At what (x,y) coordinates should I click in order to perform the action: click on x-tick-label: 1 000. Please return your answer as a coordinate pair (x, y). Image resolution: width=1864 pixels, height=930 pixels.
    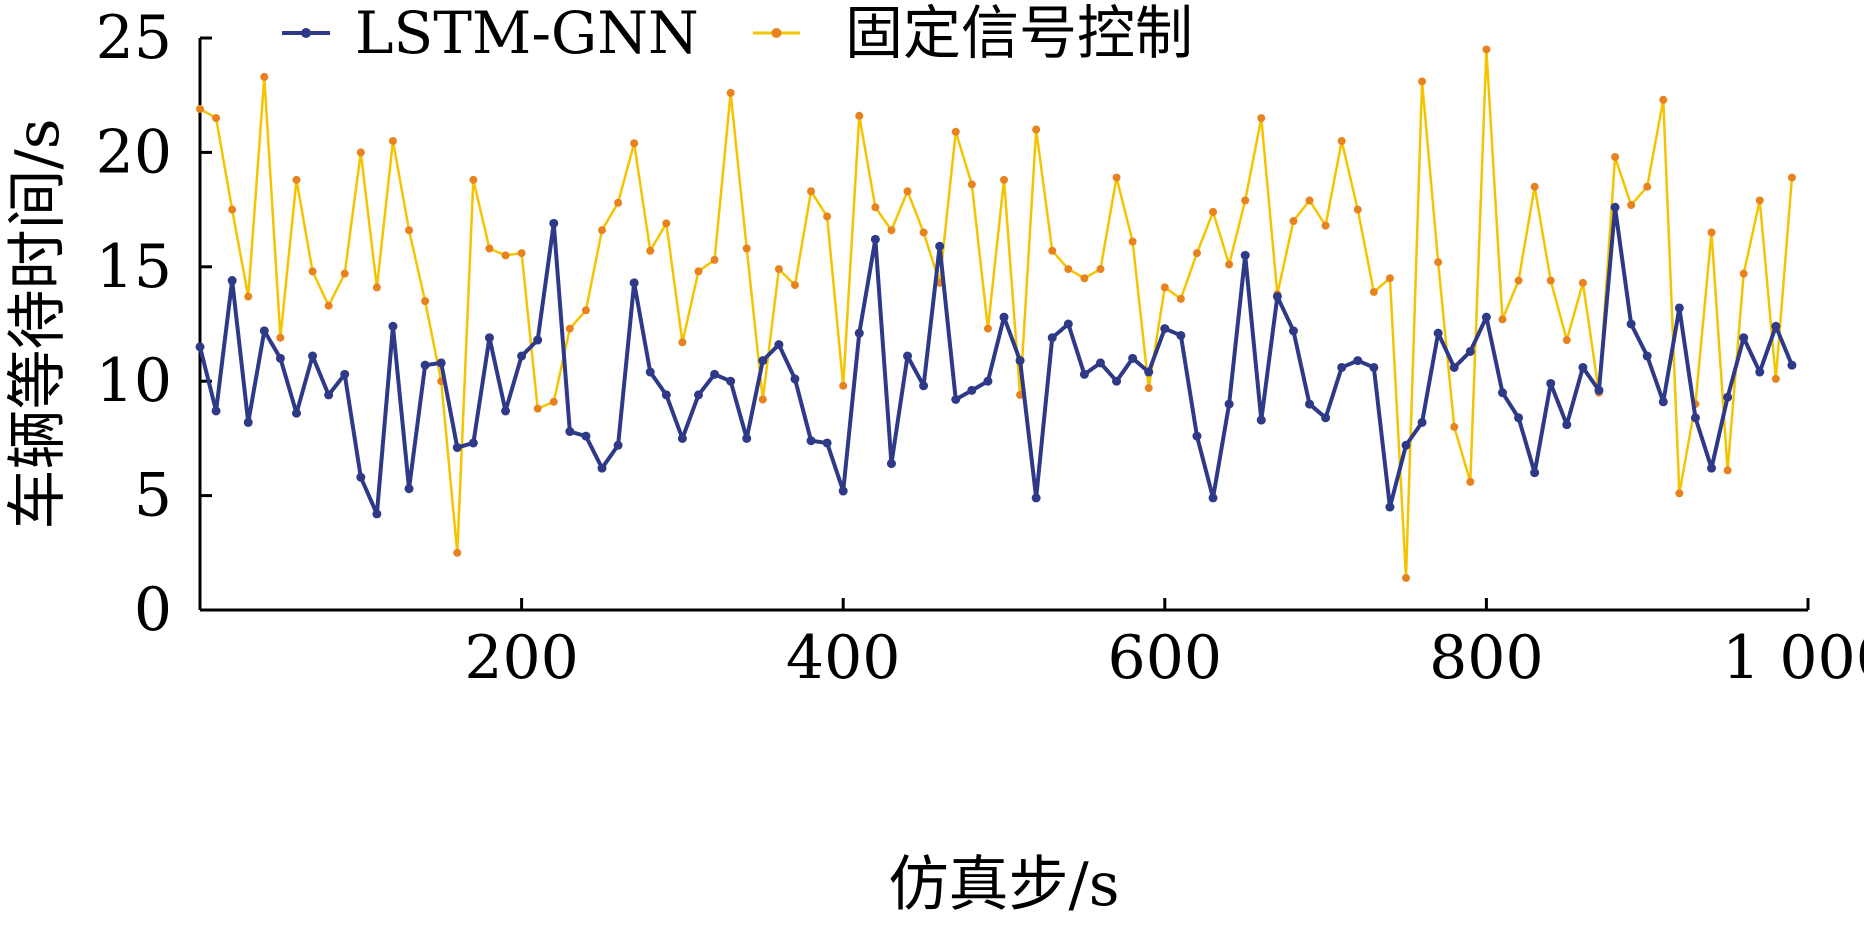
    Looking at the image, I should click on (1793, 658).